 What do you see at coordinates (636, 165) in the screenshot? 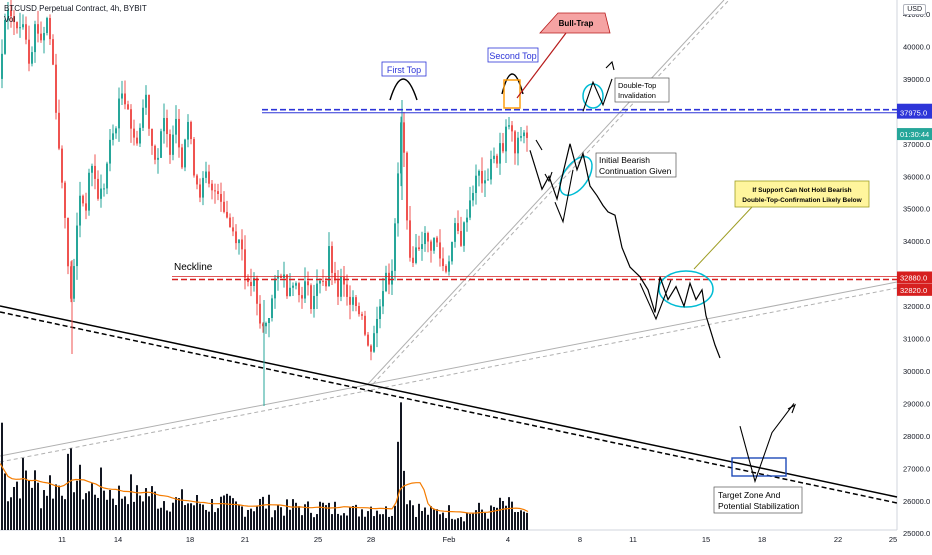
I see `continuation-label-box` at bounding box center [636, 165].